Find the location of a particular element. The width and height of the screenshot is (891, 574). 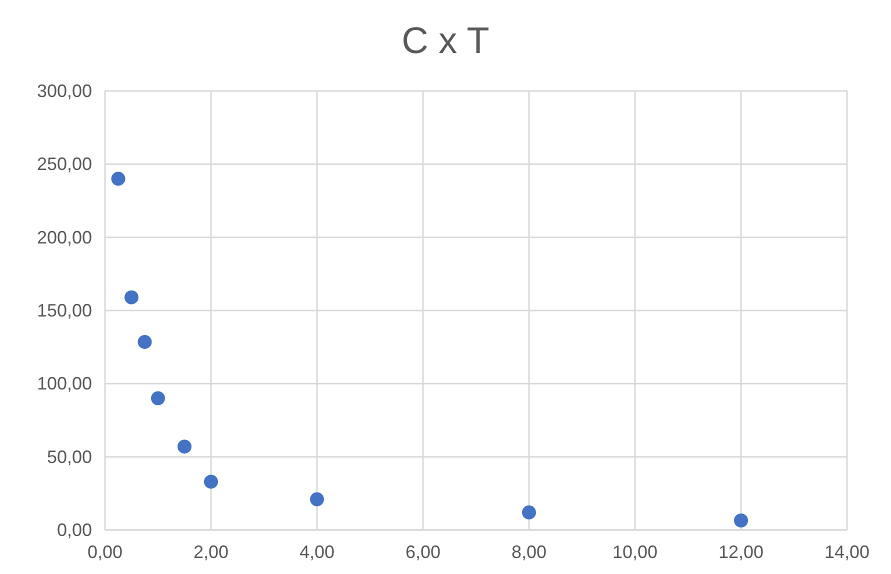

x-tick-label: 0,00 is located at coordinates (105, 552).